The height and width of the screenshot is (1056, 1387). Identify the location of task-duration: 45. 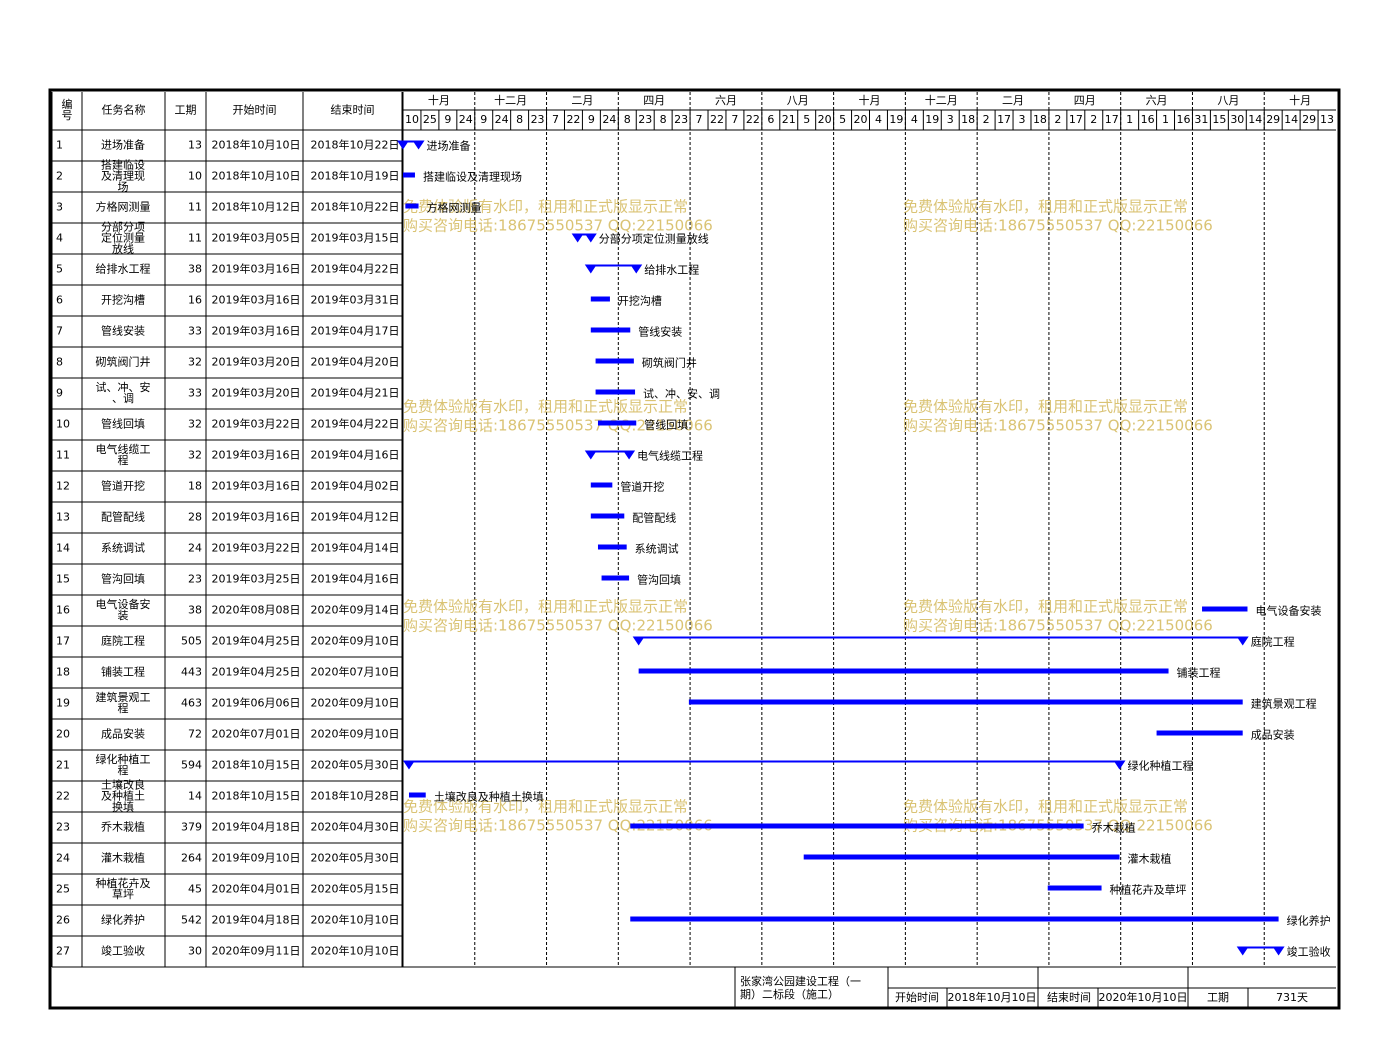
(195, 889).